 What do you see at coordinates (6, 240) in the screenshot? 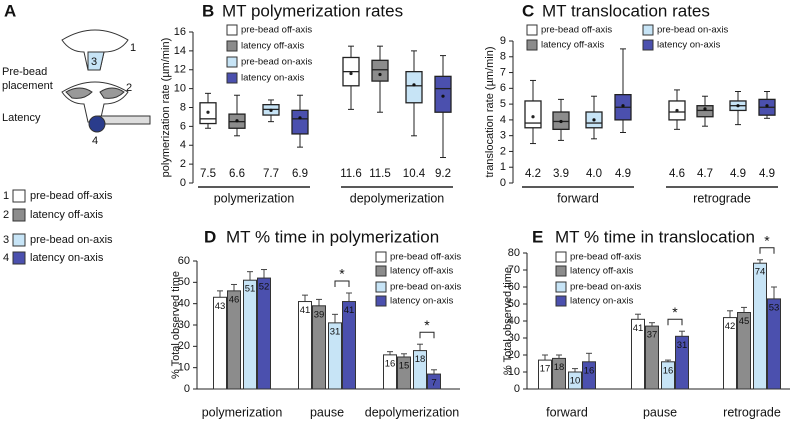
I see `legend-number: 3` at bounding box center [6, 240].